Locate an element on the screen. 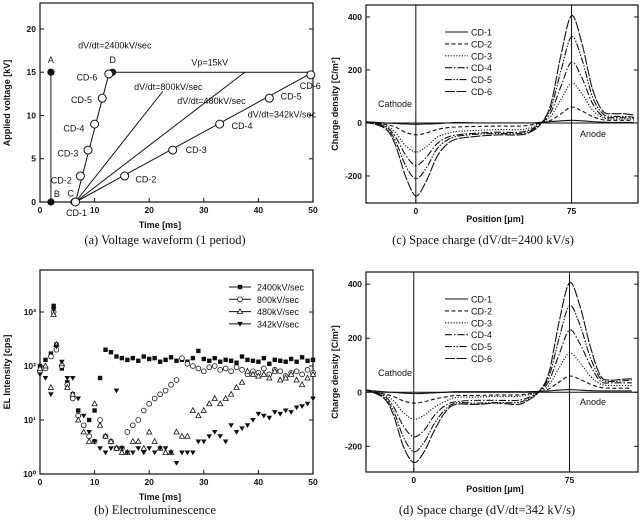  y-tick-label: 10⁰ is located at coordinates (29, 474).